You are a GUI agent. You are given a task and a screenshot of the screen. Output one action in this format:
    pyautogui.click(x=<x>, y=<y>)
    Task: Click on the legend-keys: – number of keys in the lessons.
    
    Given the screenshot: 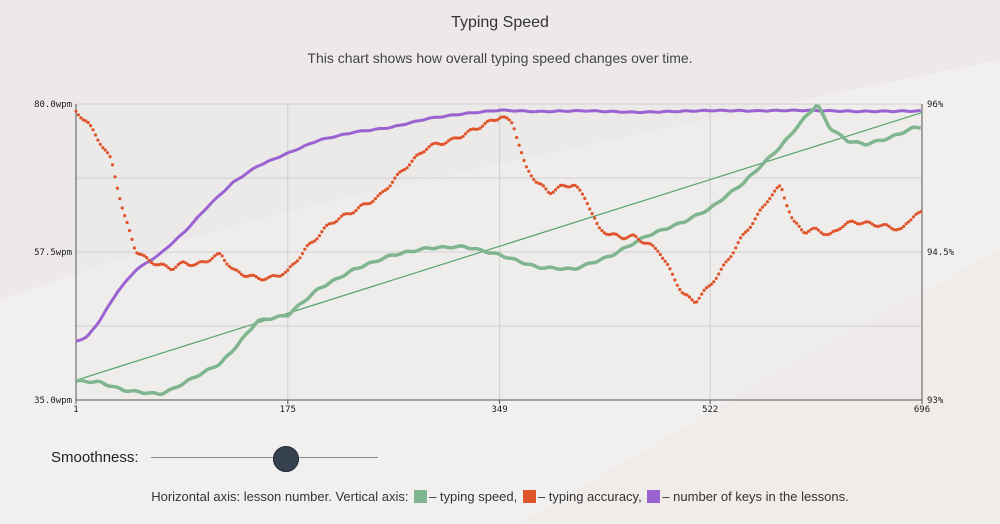 What is the action you would take?
    pyautogui.click(x=755, y=496)
    